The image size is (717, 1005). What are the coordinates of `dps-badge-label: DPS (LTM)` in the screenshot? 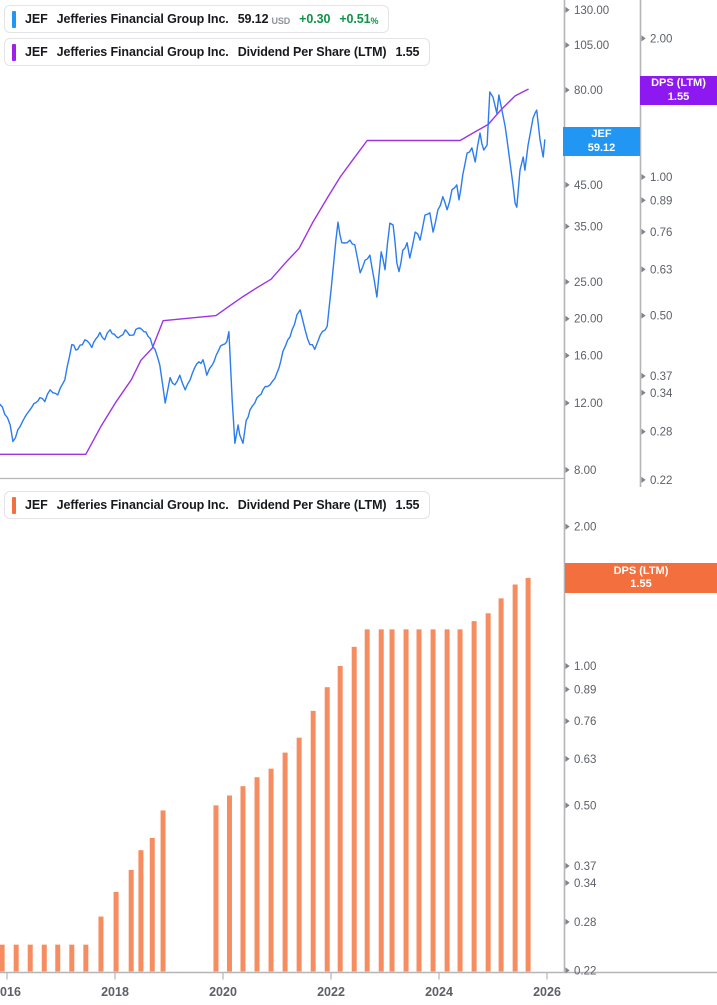 It's located at (678, 83).